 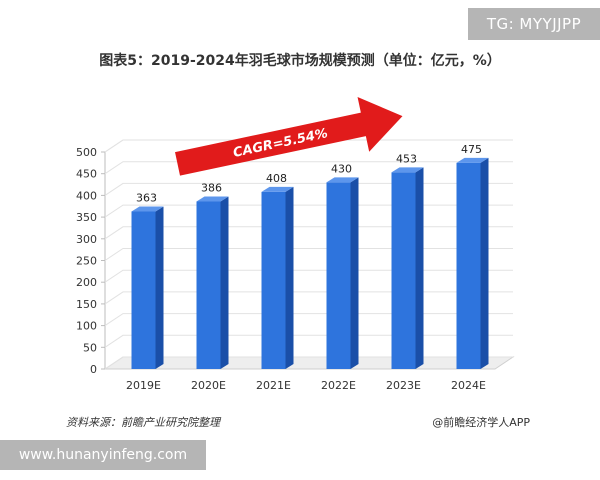 I want to click on y-tick-label: 250, so click(x=86, y=261).